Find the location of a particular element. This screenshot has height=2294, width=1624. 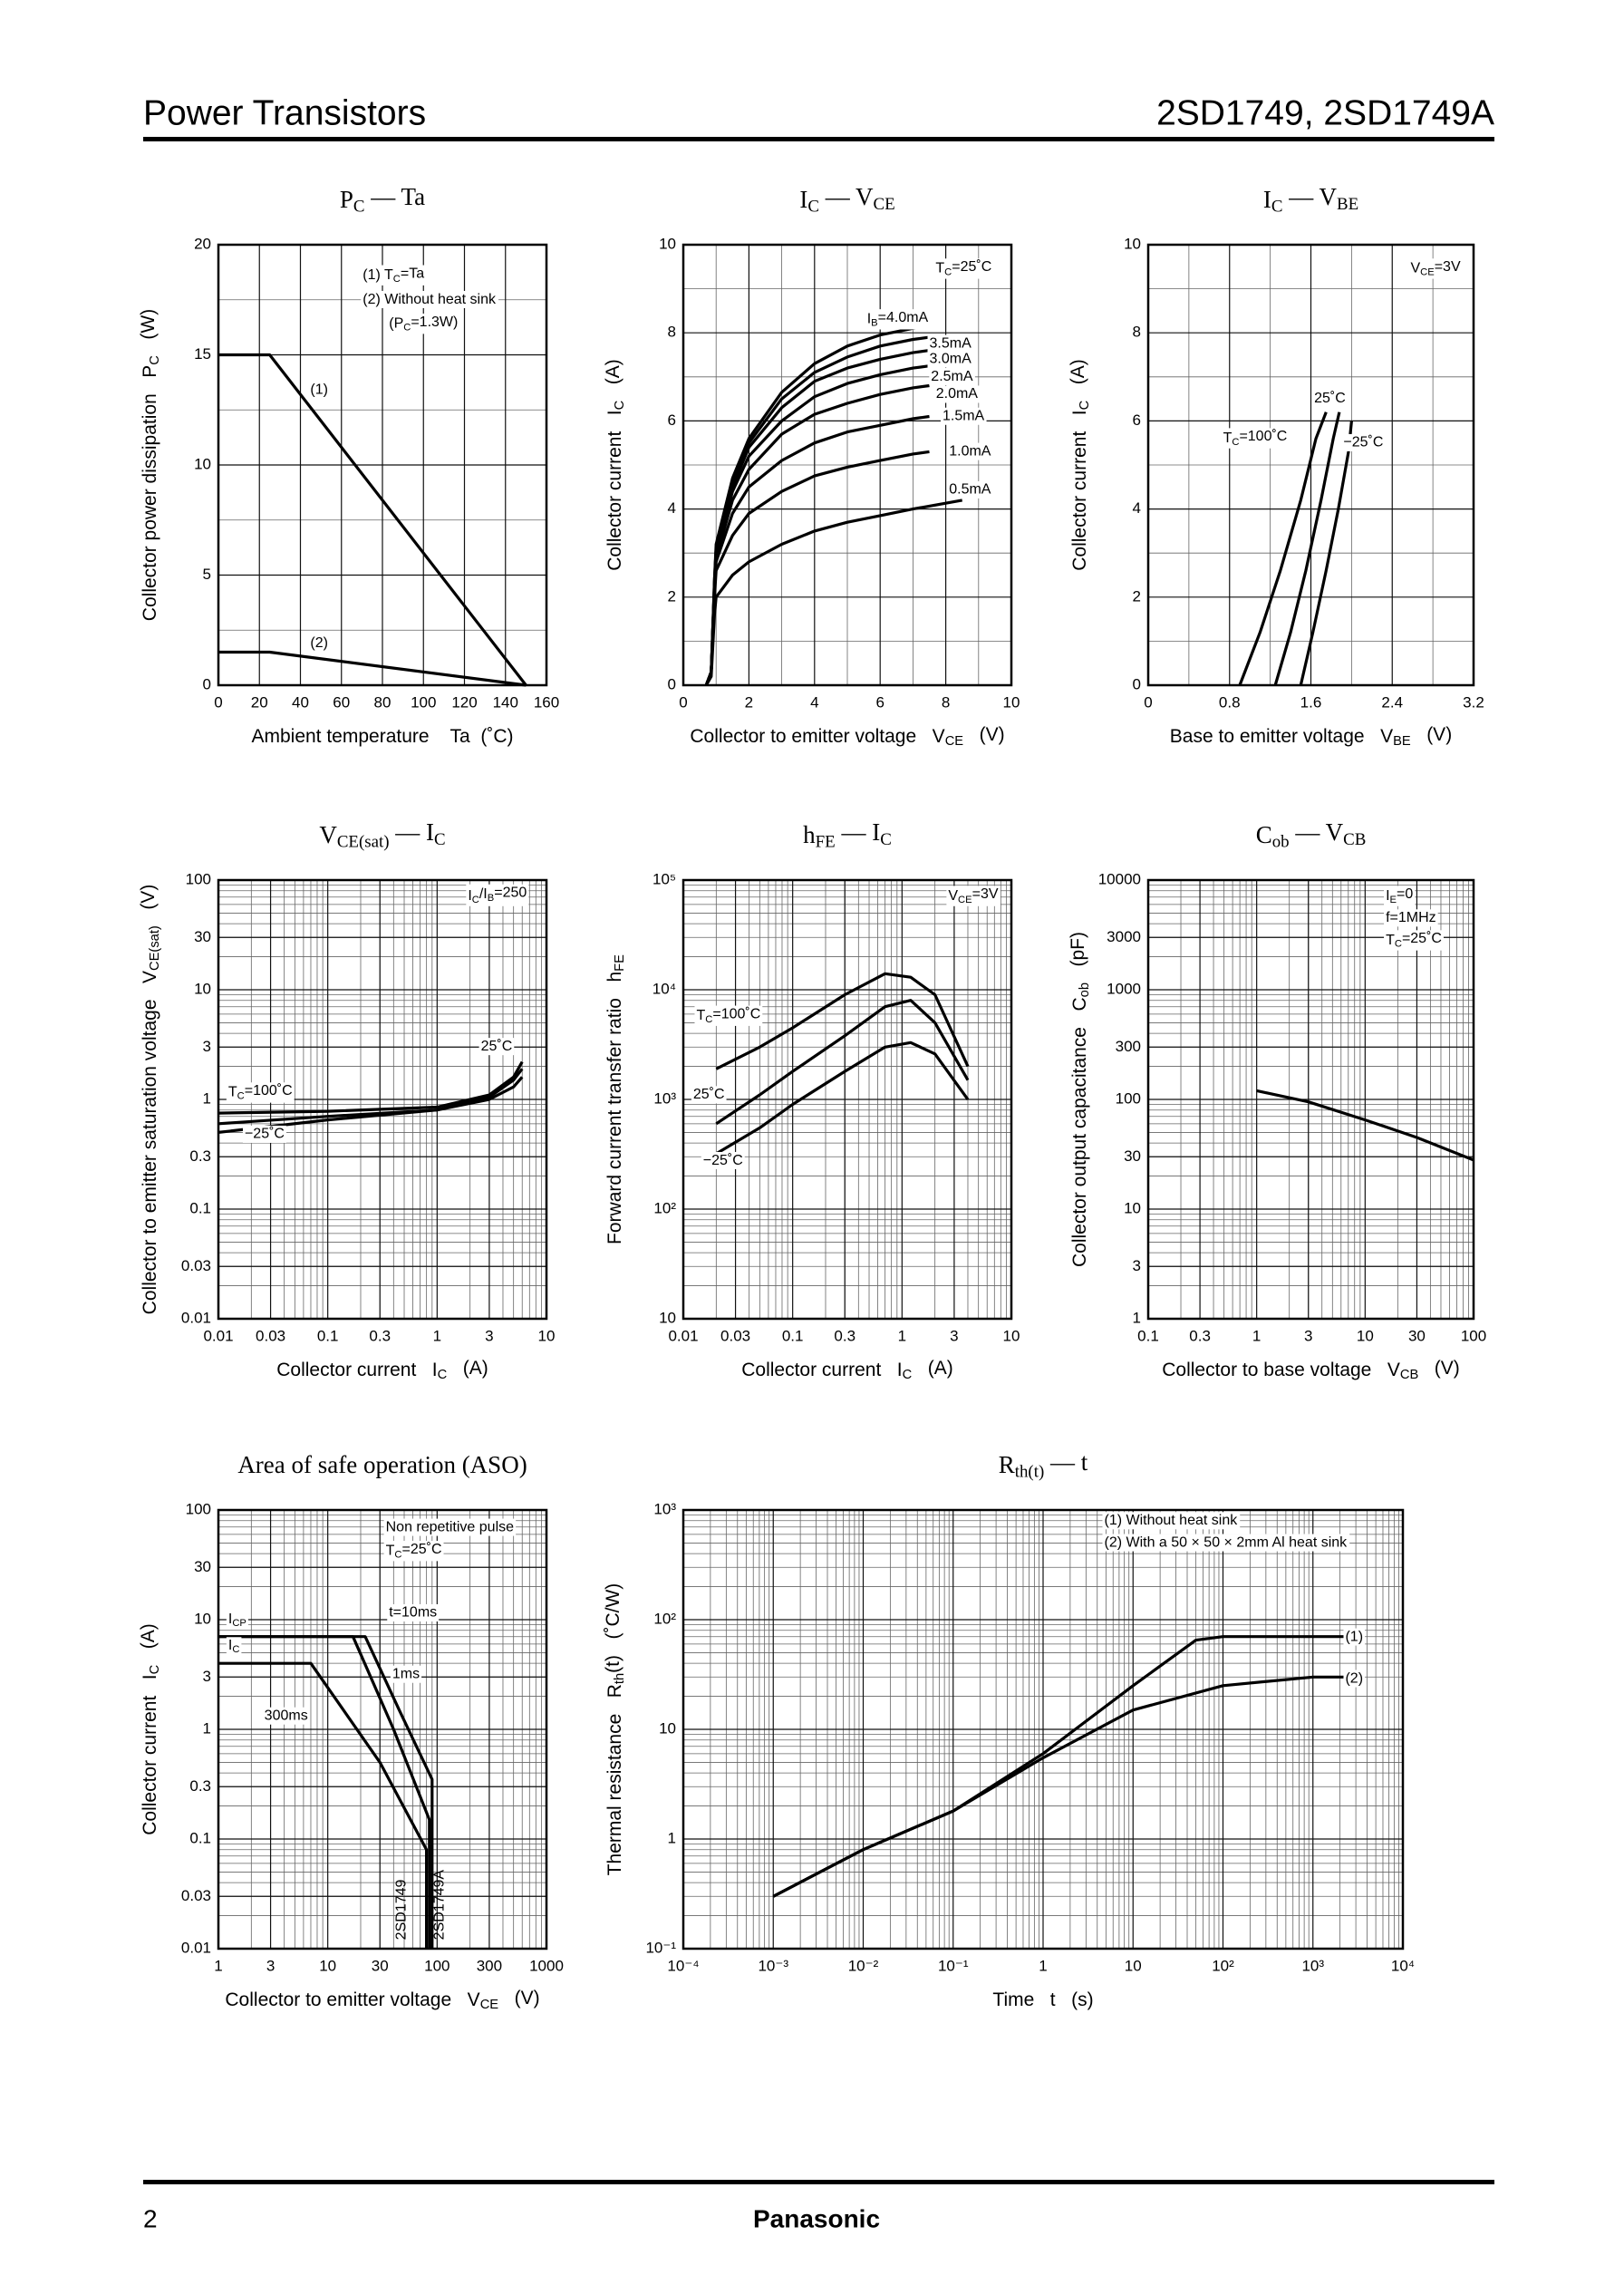

text-segment: (1) is located at coordinates (1354, 1637).